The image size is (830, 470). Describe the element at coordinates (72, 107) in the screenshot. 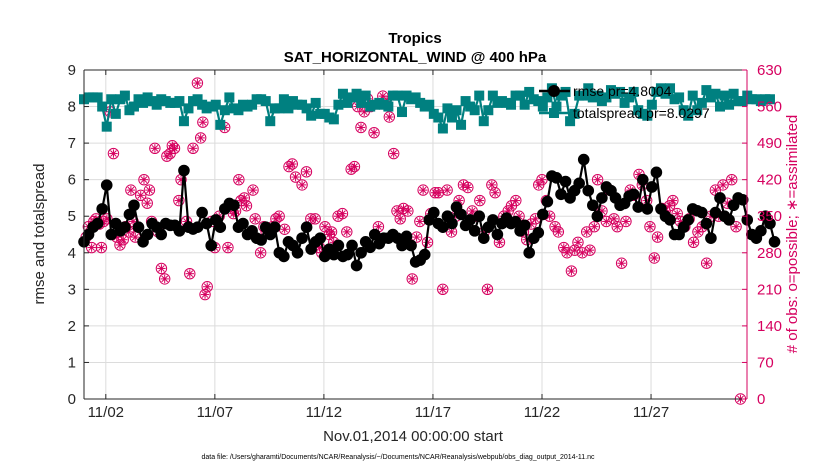

I see `y-tick-label: 8` at that location.